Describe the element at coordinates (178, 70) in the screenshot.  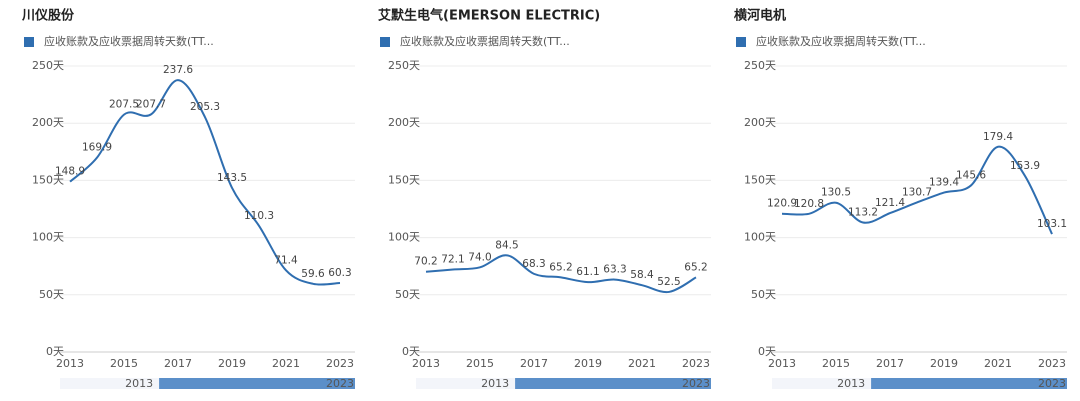
I see `data-label: 237.6` at that location.